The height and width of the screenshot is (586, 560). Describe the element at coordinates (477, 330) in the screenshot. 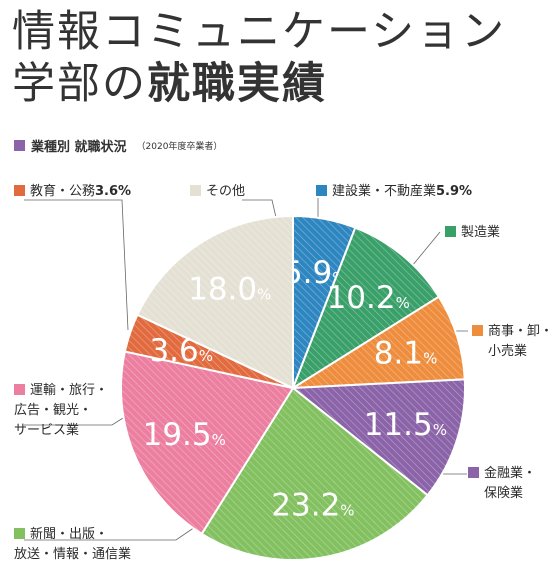

I see `trade-swatch` at that location.